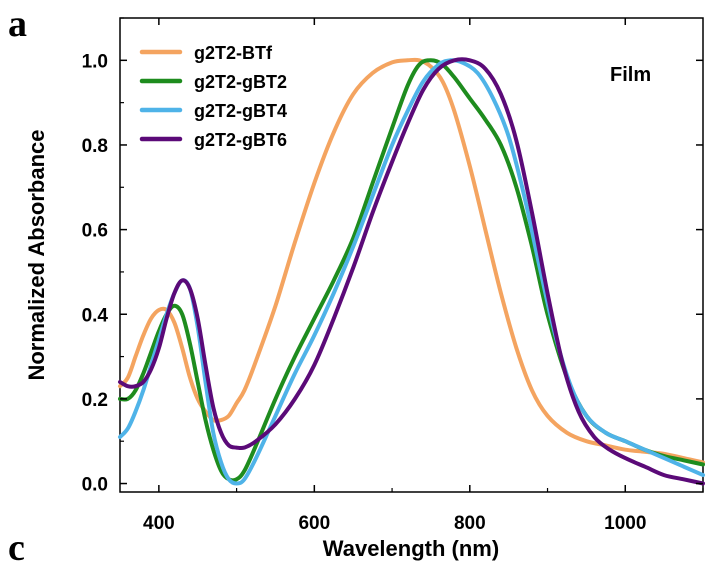  I want to click on x-tick-label: 600, so click(314, 523).